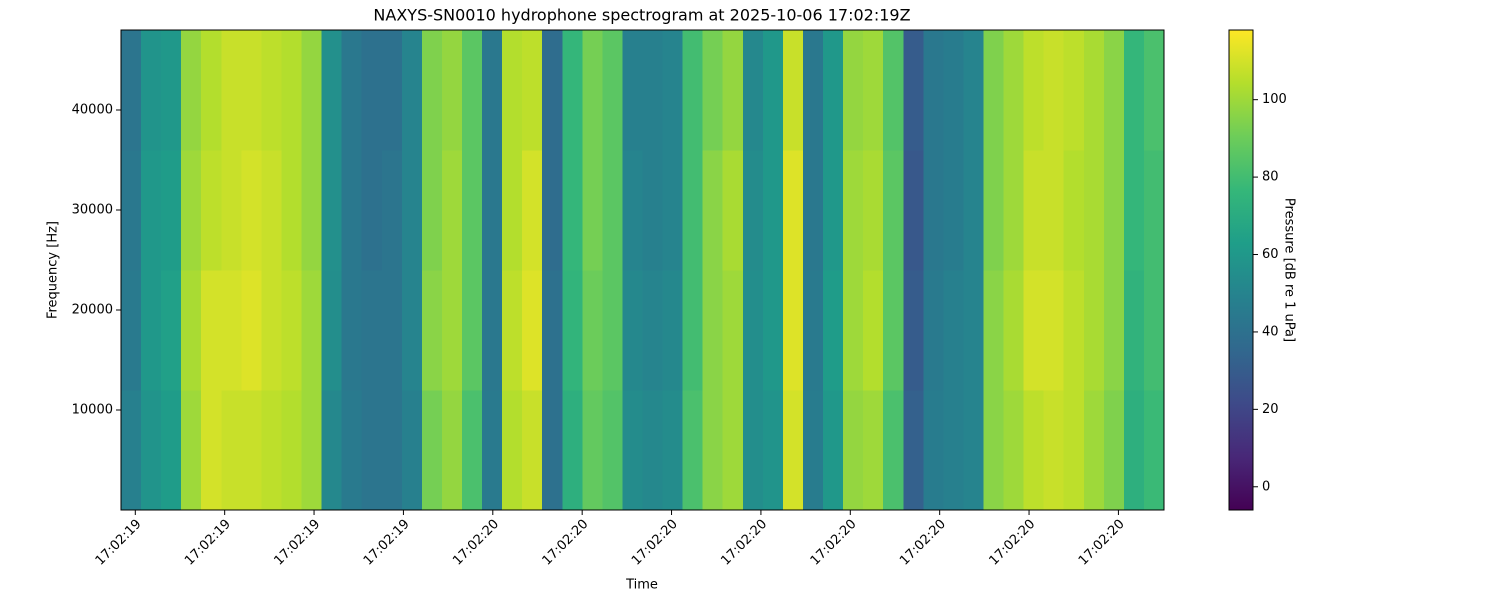 This screenshot has height=600, width=1500. I want to click on colorbar, so click(1241, 270).